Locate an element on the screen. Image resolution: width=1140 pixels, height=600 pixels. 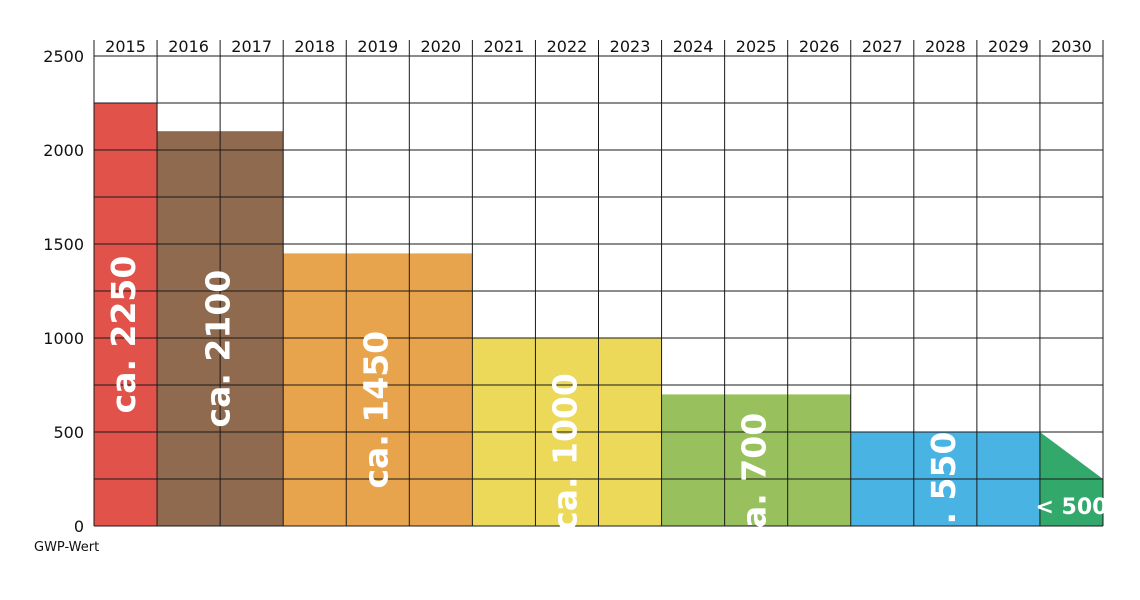
segment-label-6: < 500 is located at coordinates (1071, 507).